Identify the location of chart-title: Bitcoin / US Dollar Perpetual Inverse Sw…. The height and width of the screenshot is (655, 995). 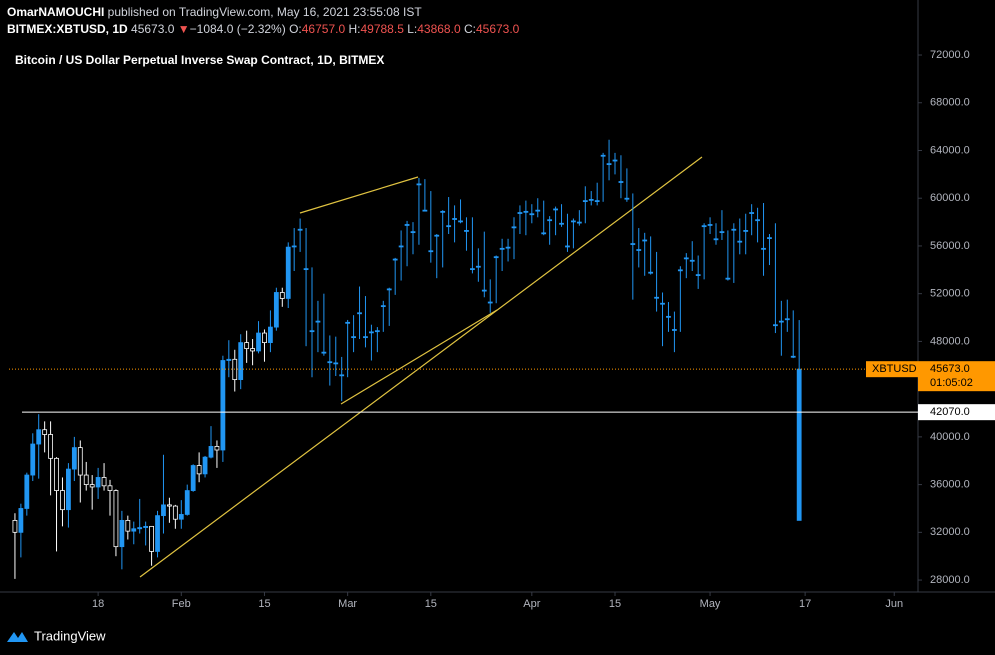
(199, 60).